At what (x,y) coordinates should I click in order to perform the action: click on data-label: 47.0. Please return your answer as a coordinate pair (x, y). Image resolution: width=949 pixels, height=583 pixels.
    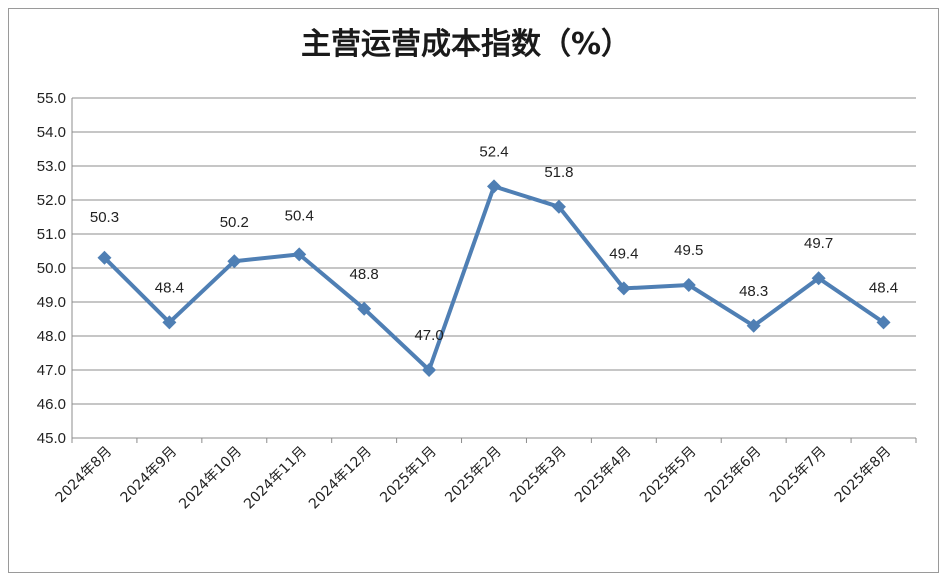
    Looking at the image, I should click on (428, 335).